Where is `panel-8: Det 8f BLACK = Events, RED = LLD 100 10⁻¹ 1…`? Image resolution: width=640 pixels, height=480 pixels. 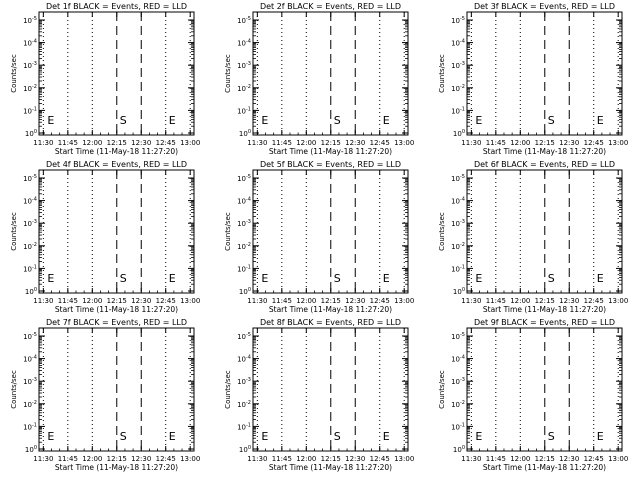
panel-8: Det 8f BLACK = Events, RED = LLD 100 10⁻¹ 1… is located at coordinates (319, 395).